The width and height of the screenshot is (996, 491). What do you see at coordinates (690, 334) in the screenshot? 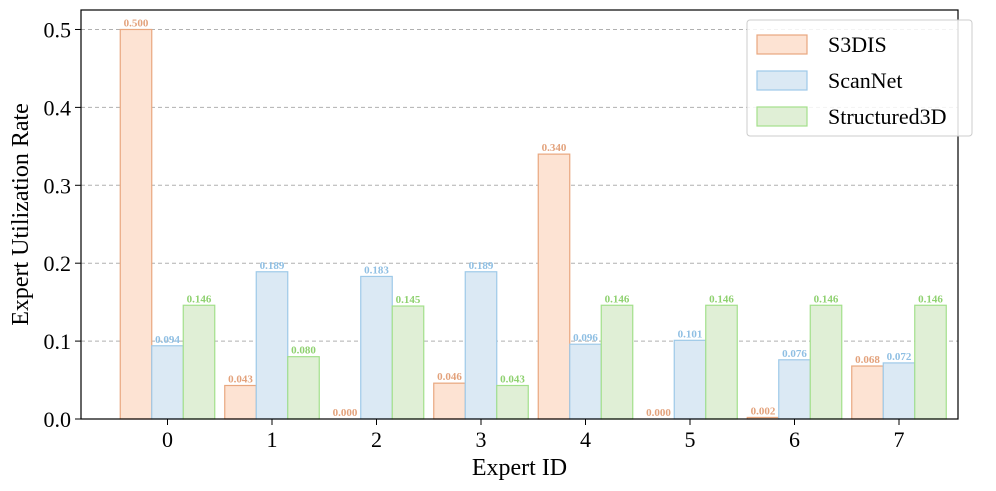
I see `data-label: 0.101` at bounding box center [690, 334].